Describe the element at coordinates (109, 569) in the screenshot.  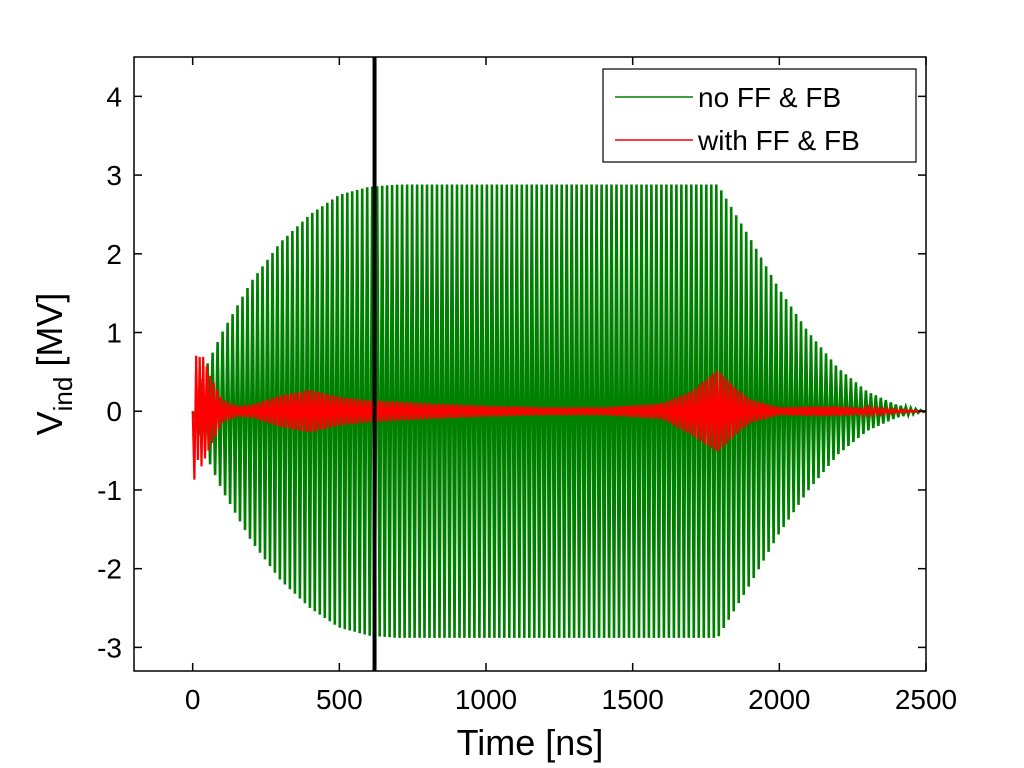
I see `y-tick-label: -2` at that location.